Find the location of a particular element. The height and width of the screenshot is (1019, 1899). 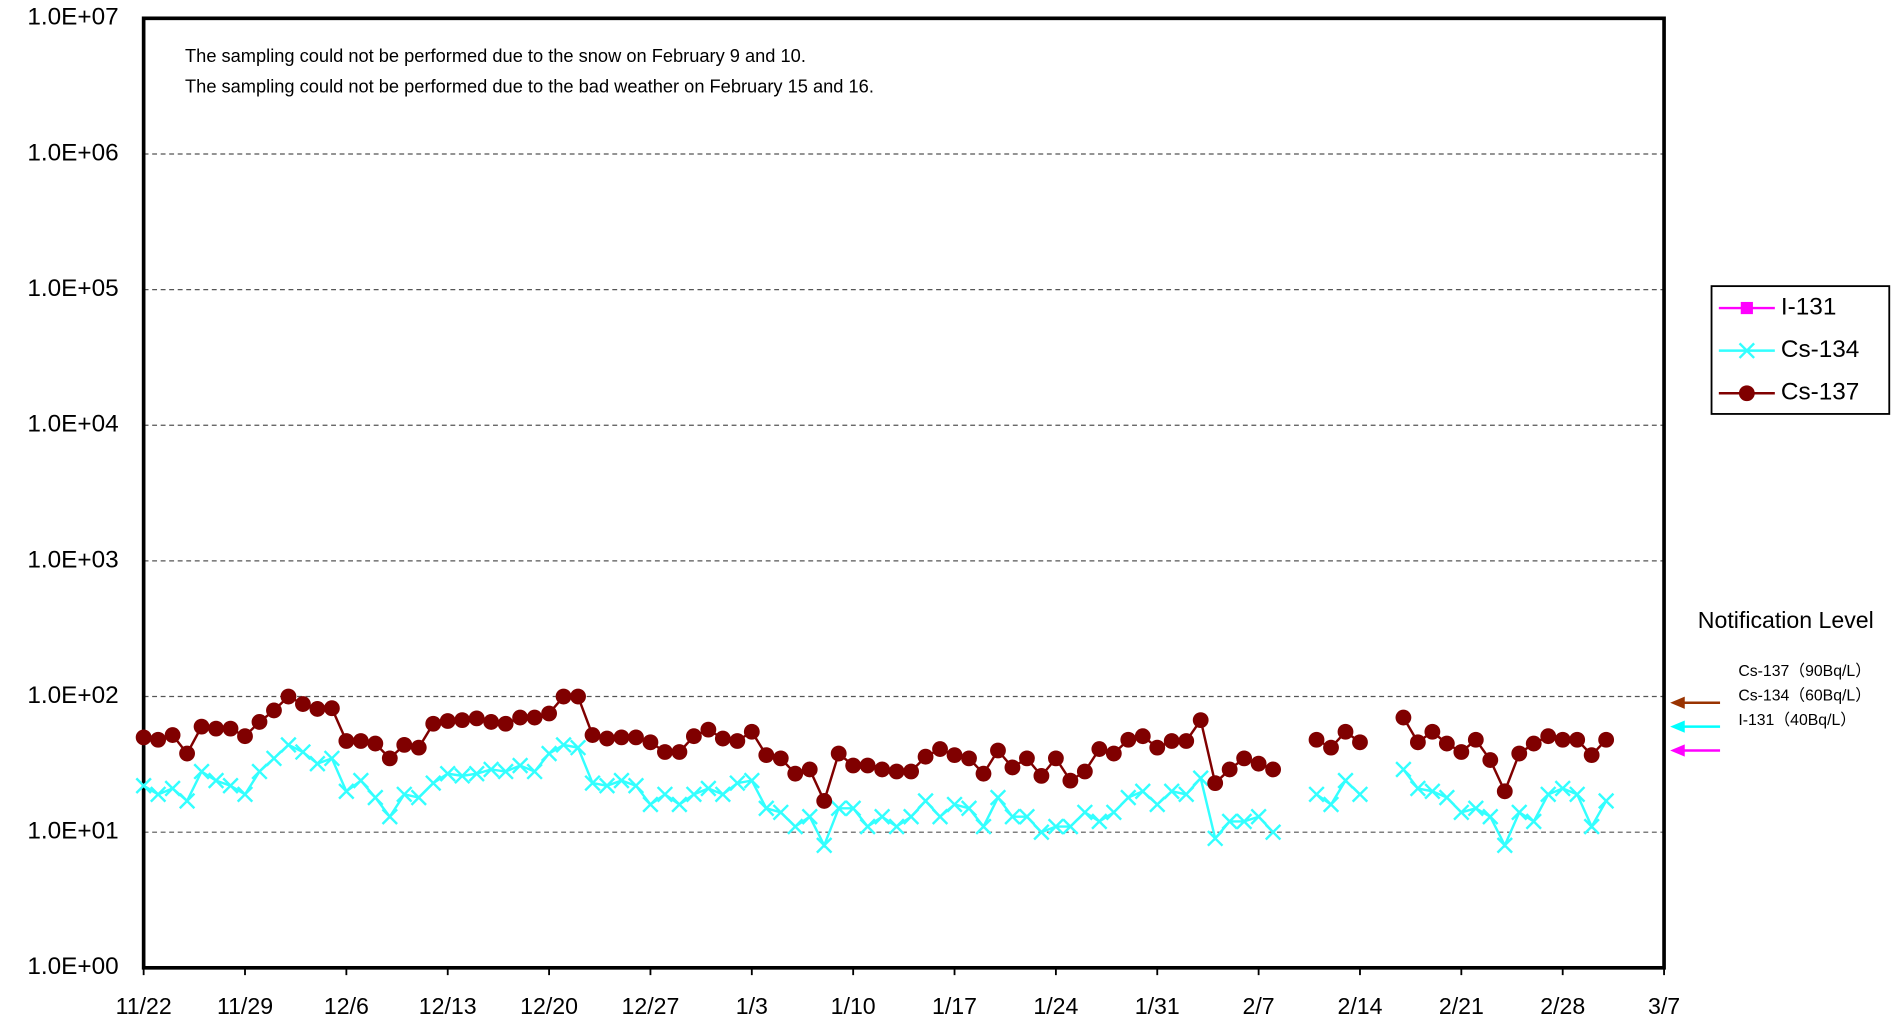

x-tick-label: 2/21 is located at coordinates (1461, 1006).